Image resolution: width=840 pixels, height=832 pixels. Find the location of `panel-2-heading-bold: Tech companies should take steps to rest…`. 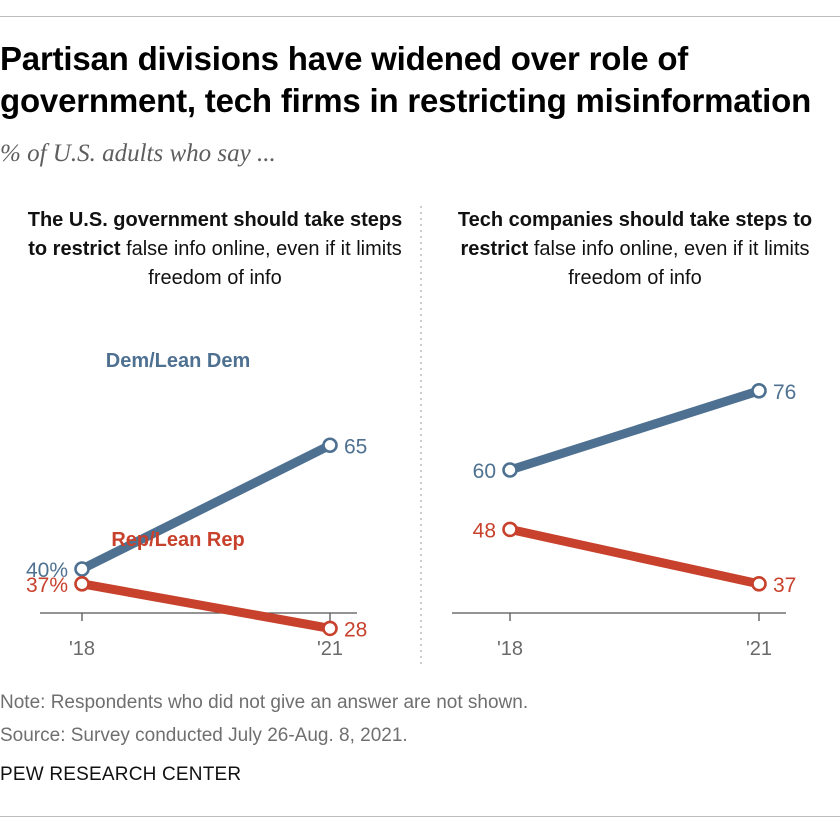

panel-2-heading-bold: Tech companies should take steps to rest… is located at coordinates (635, 234).